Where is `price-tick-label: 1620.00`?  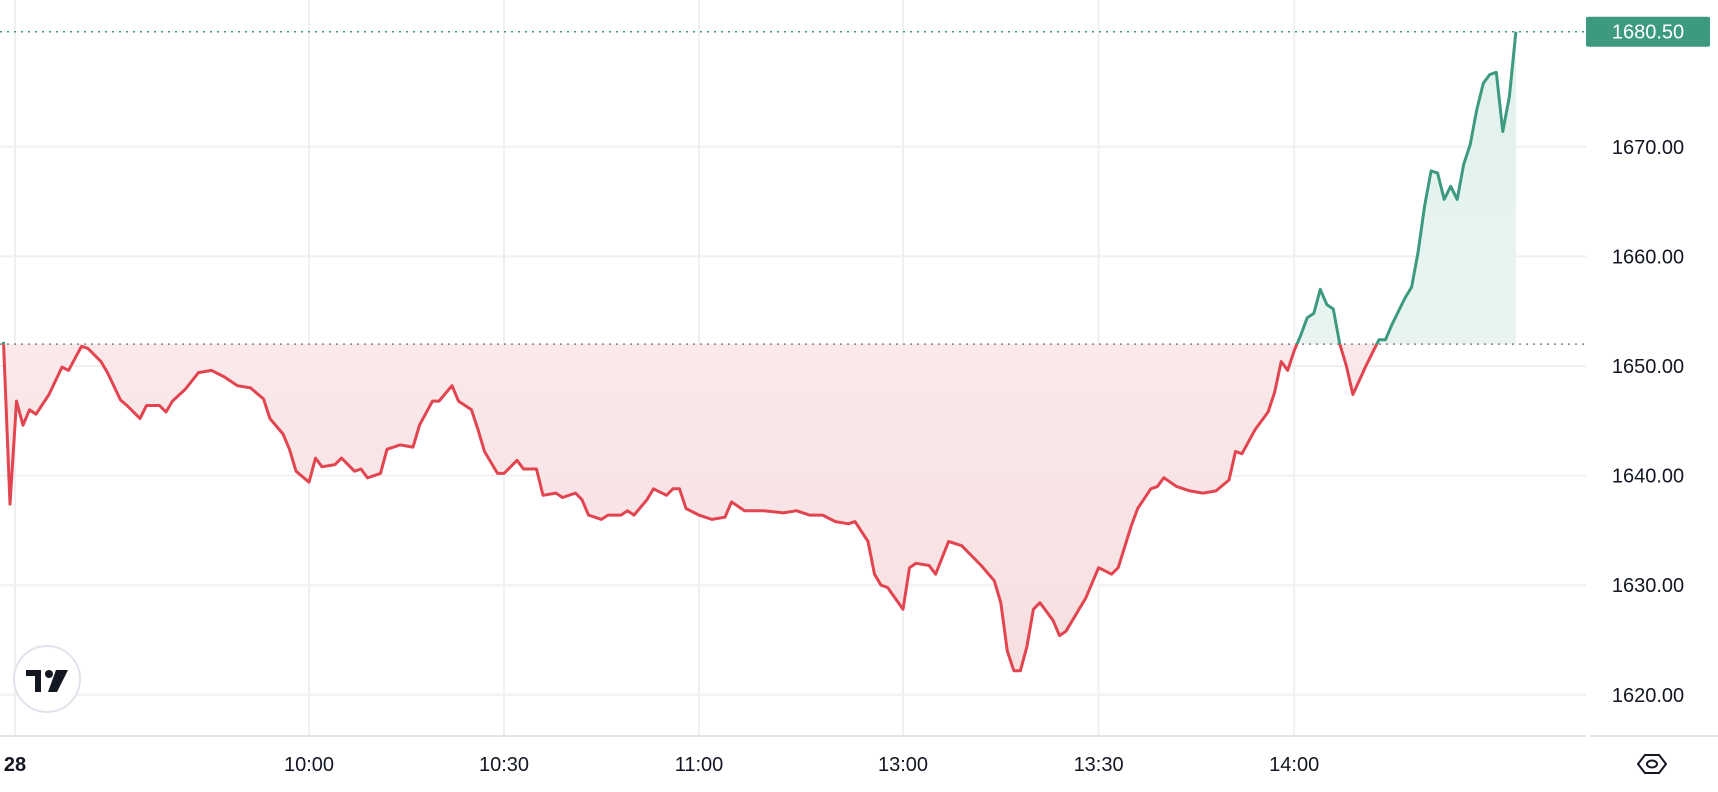
price-tick-label: 1620.00 is located at coordinates (1648, 696).